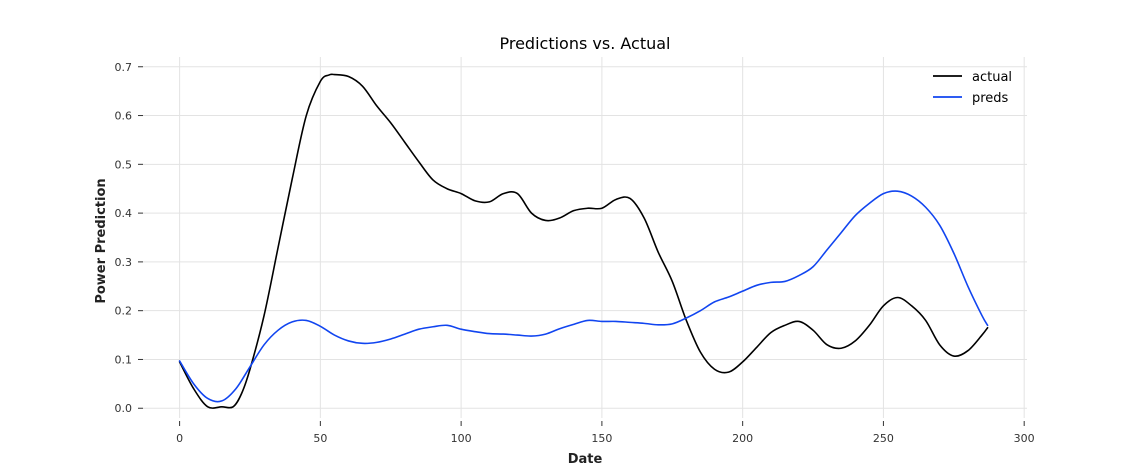  Describe the element at coordinates (124, 116) in the screenshot. I see `y-tick-label: 0.6` at that location.